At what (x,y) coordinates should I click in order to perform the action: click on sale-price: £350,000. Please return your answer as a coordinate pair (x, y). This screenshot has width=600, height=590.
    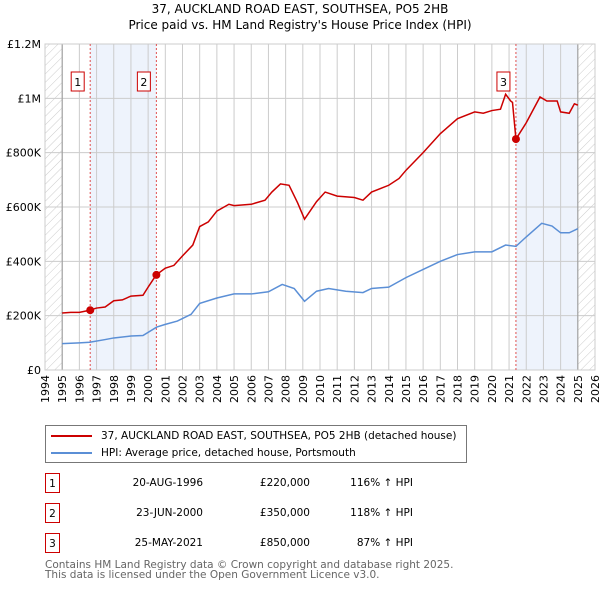
    Looking at the image, I should click on (284, 513).